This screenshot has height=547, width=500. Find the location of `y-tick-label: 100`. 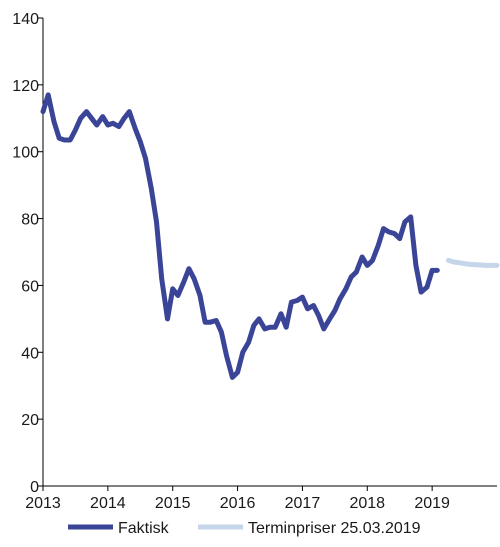

y-tick-label: 100 is located at coordinates (25, 153).